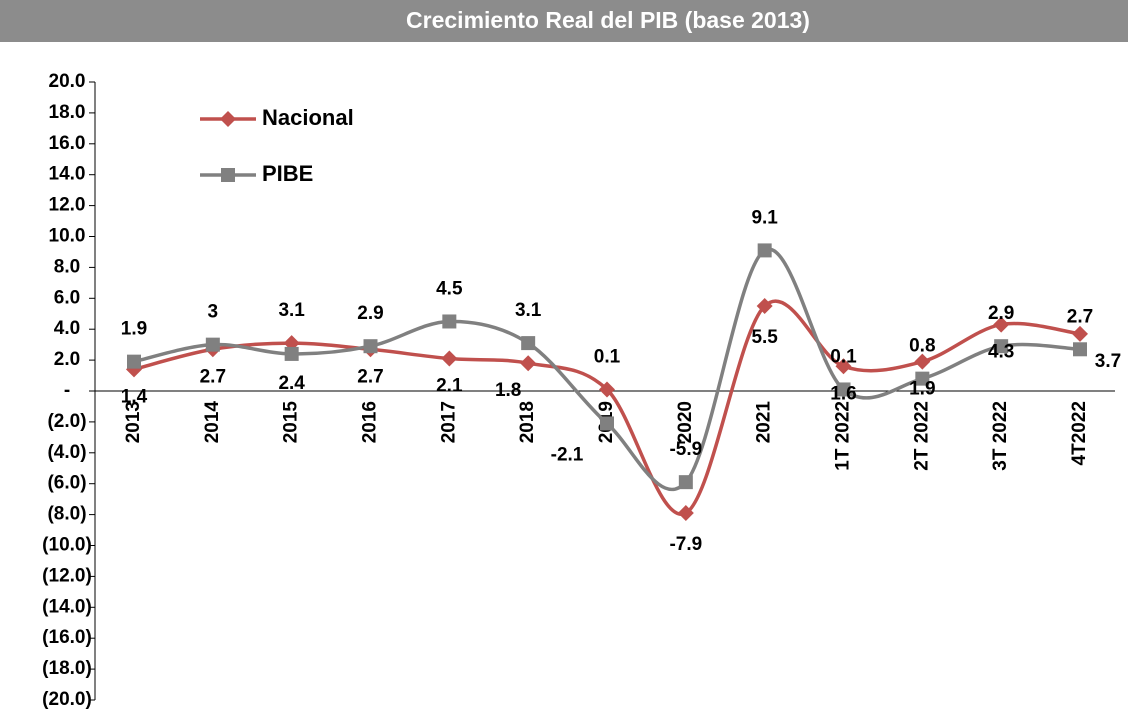 The width and height of the screenshot is (1128, 715). Describe the element at coordinates (508, 390) in the screenshot. I see `data-label: 1.8` at that location.